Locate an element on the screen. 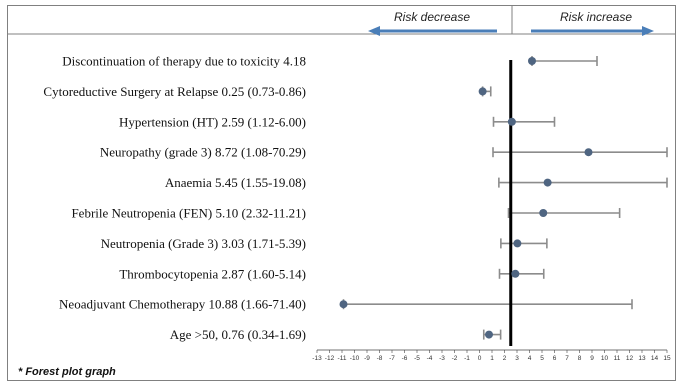 This screenshot has width=680, height=384. chart-header: Risk decrease Risk increase is located at coordinates (341, 21).